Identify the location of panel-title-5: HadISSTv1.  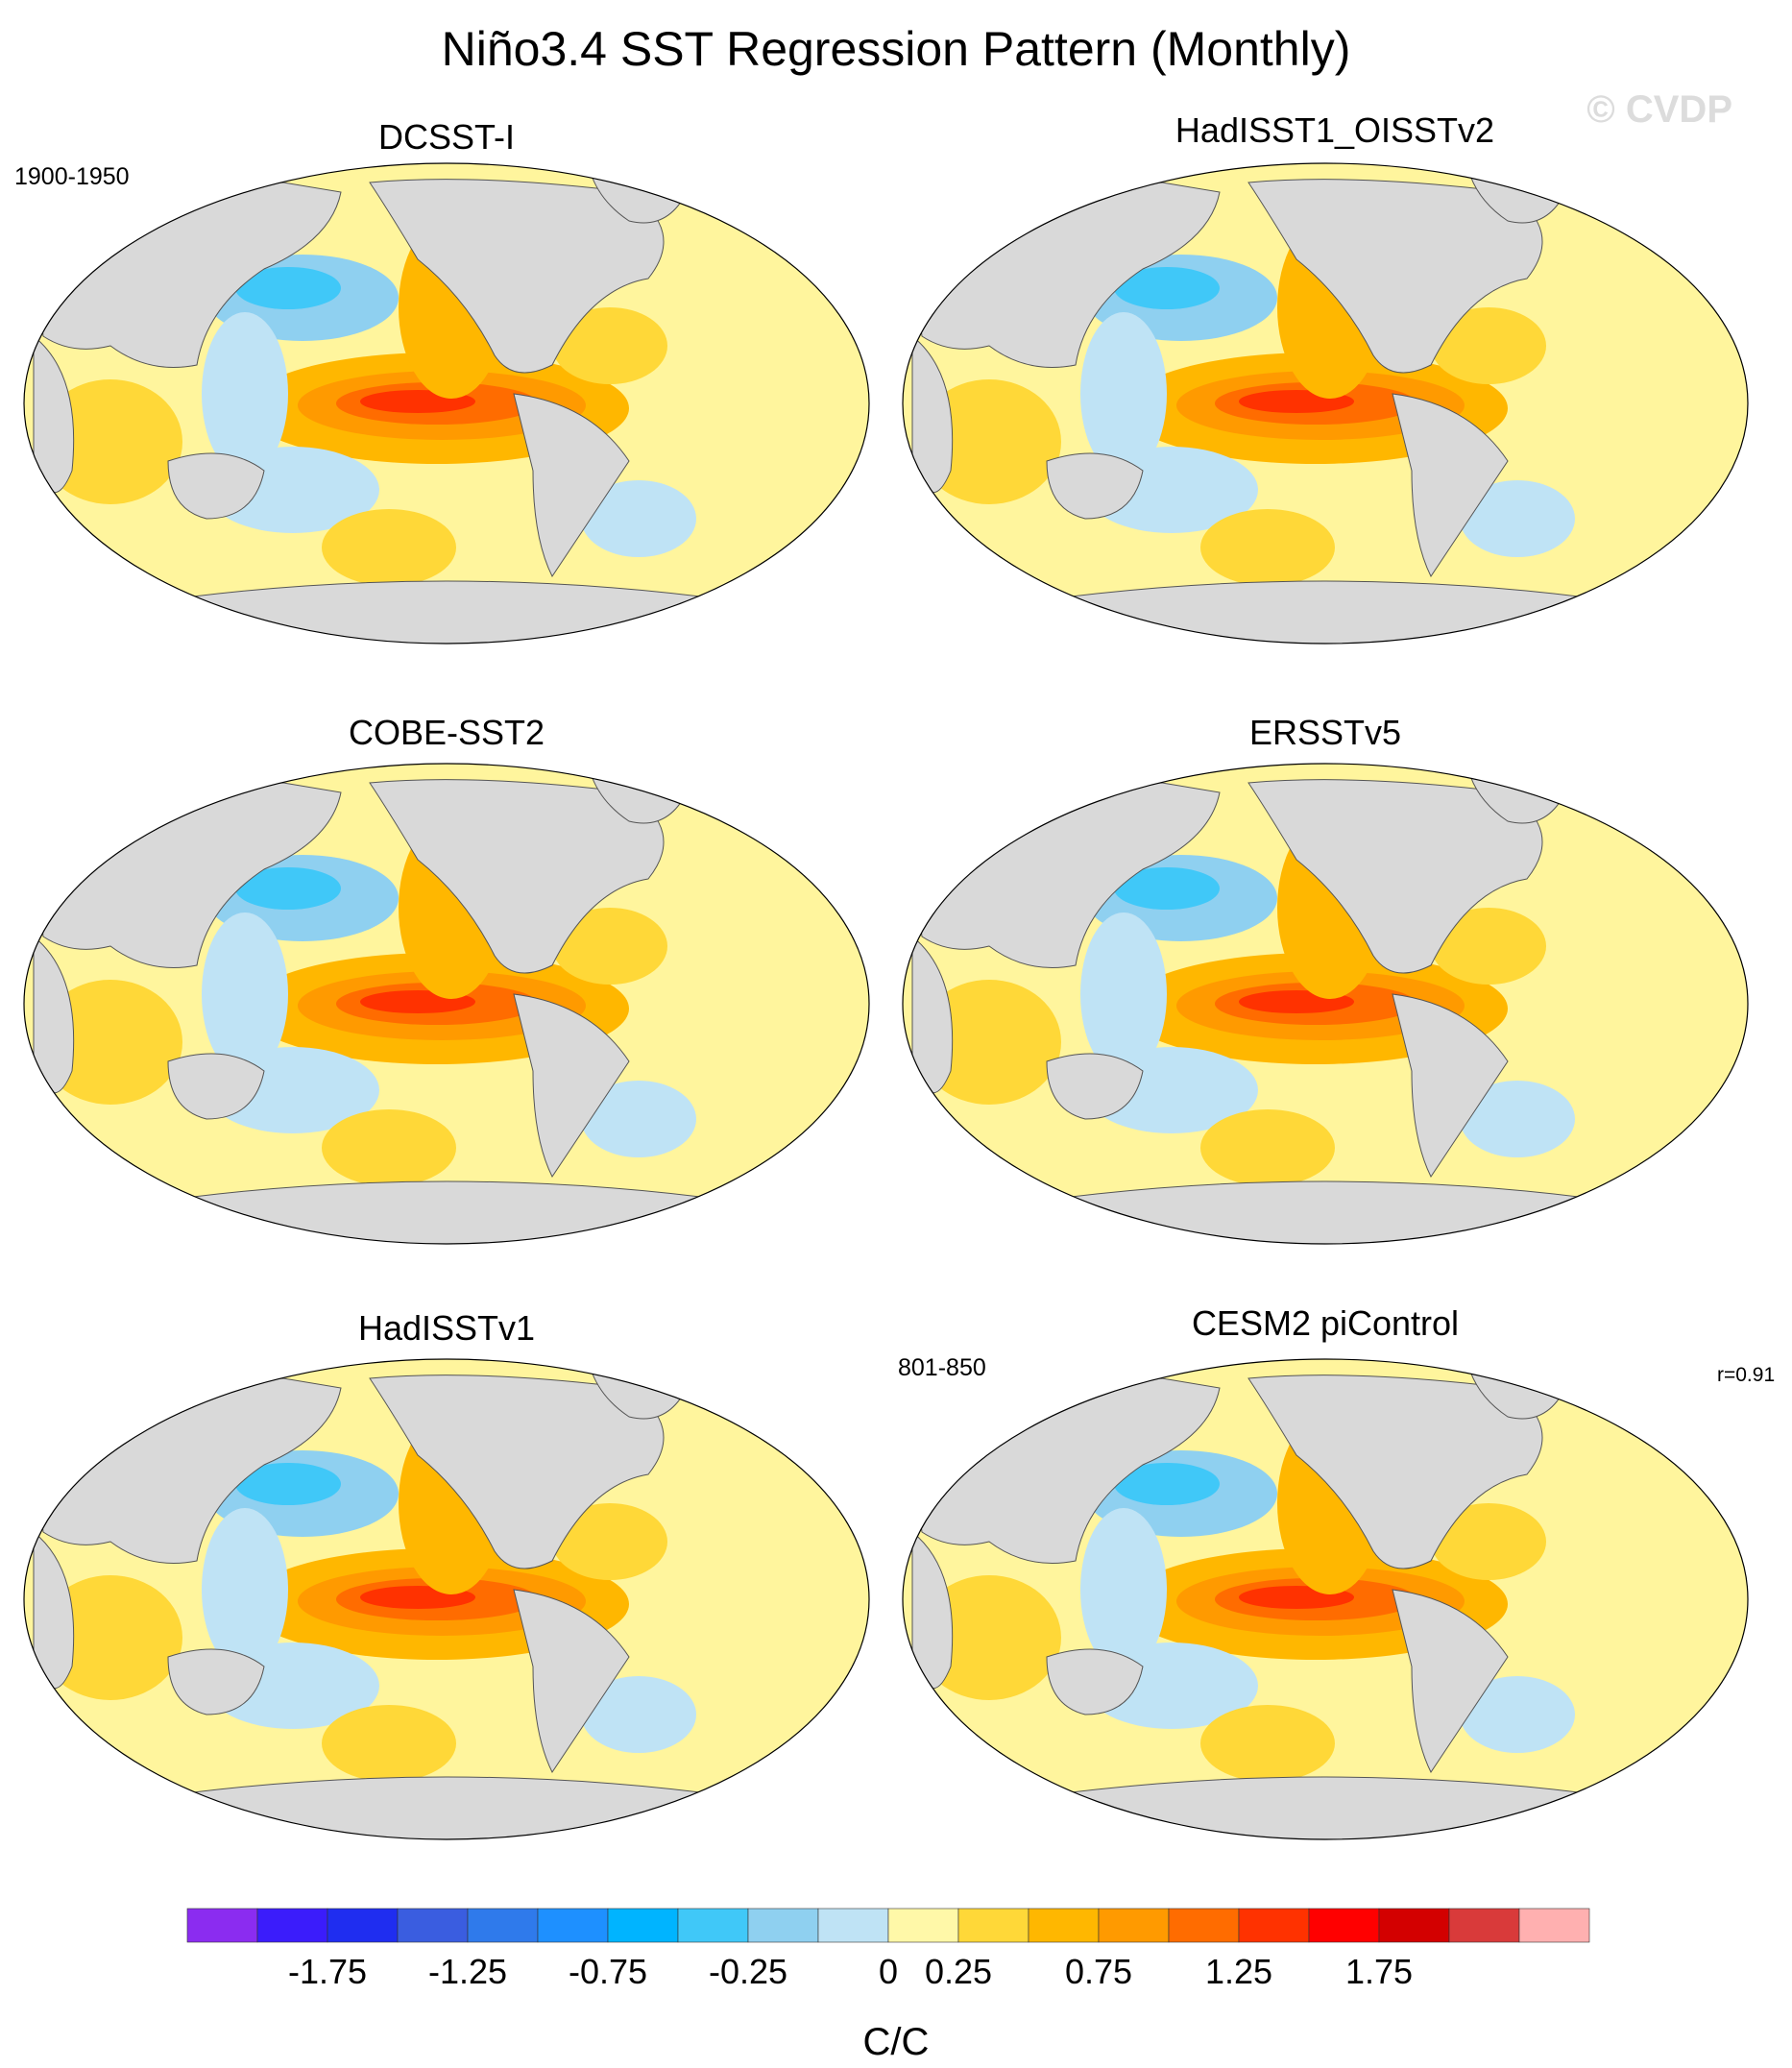
(446, 1328).